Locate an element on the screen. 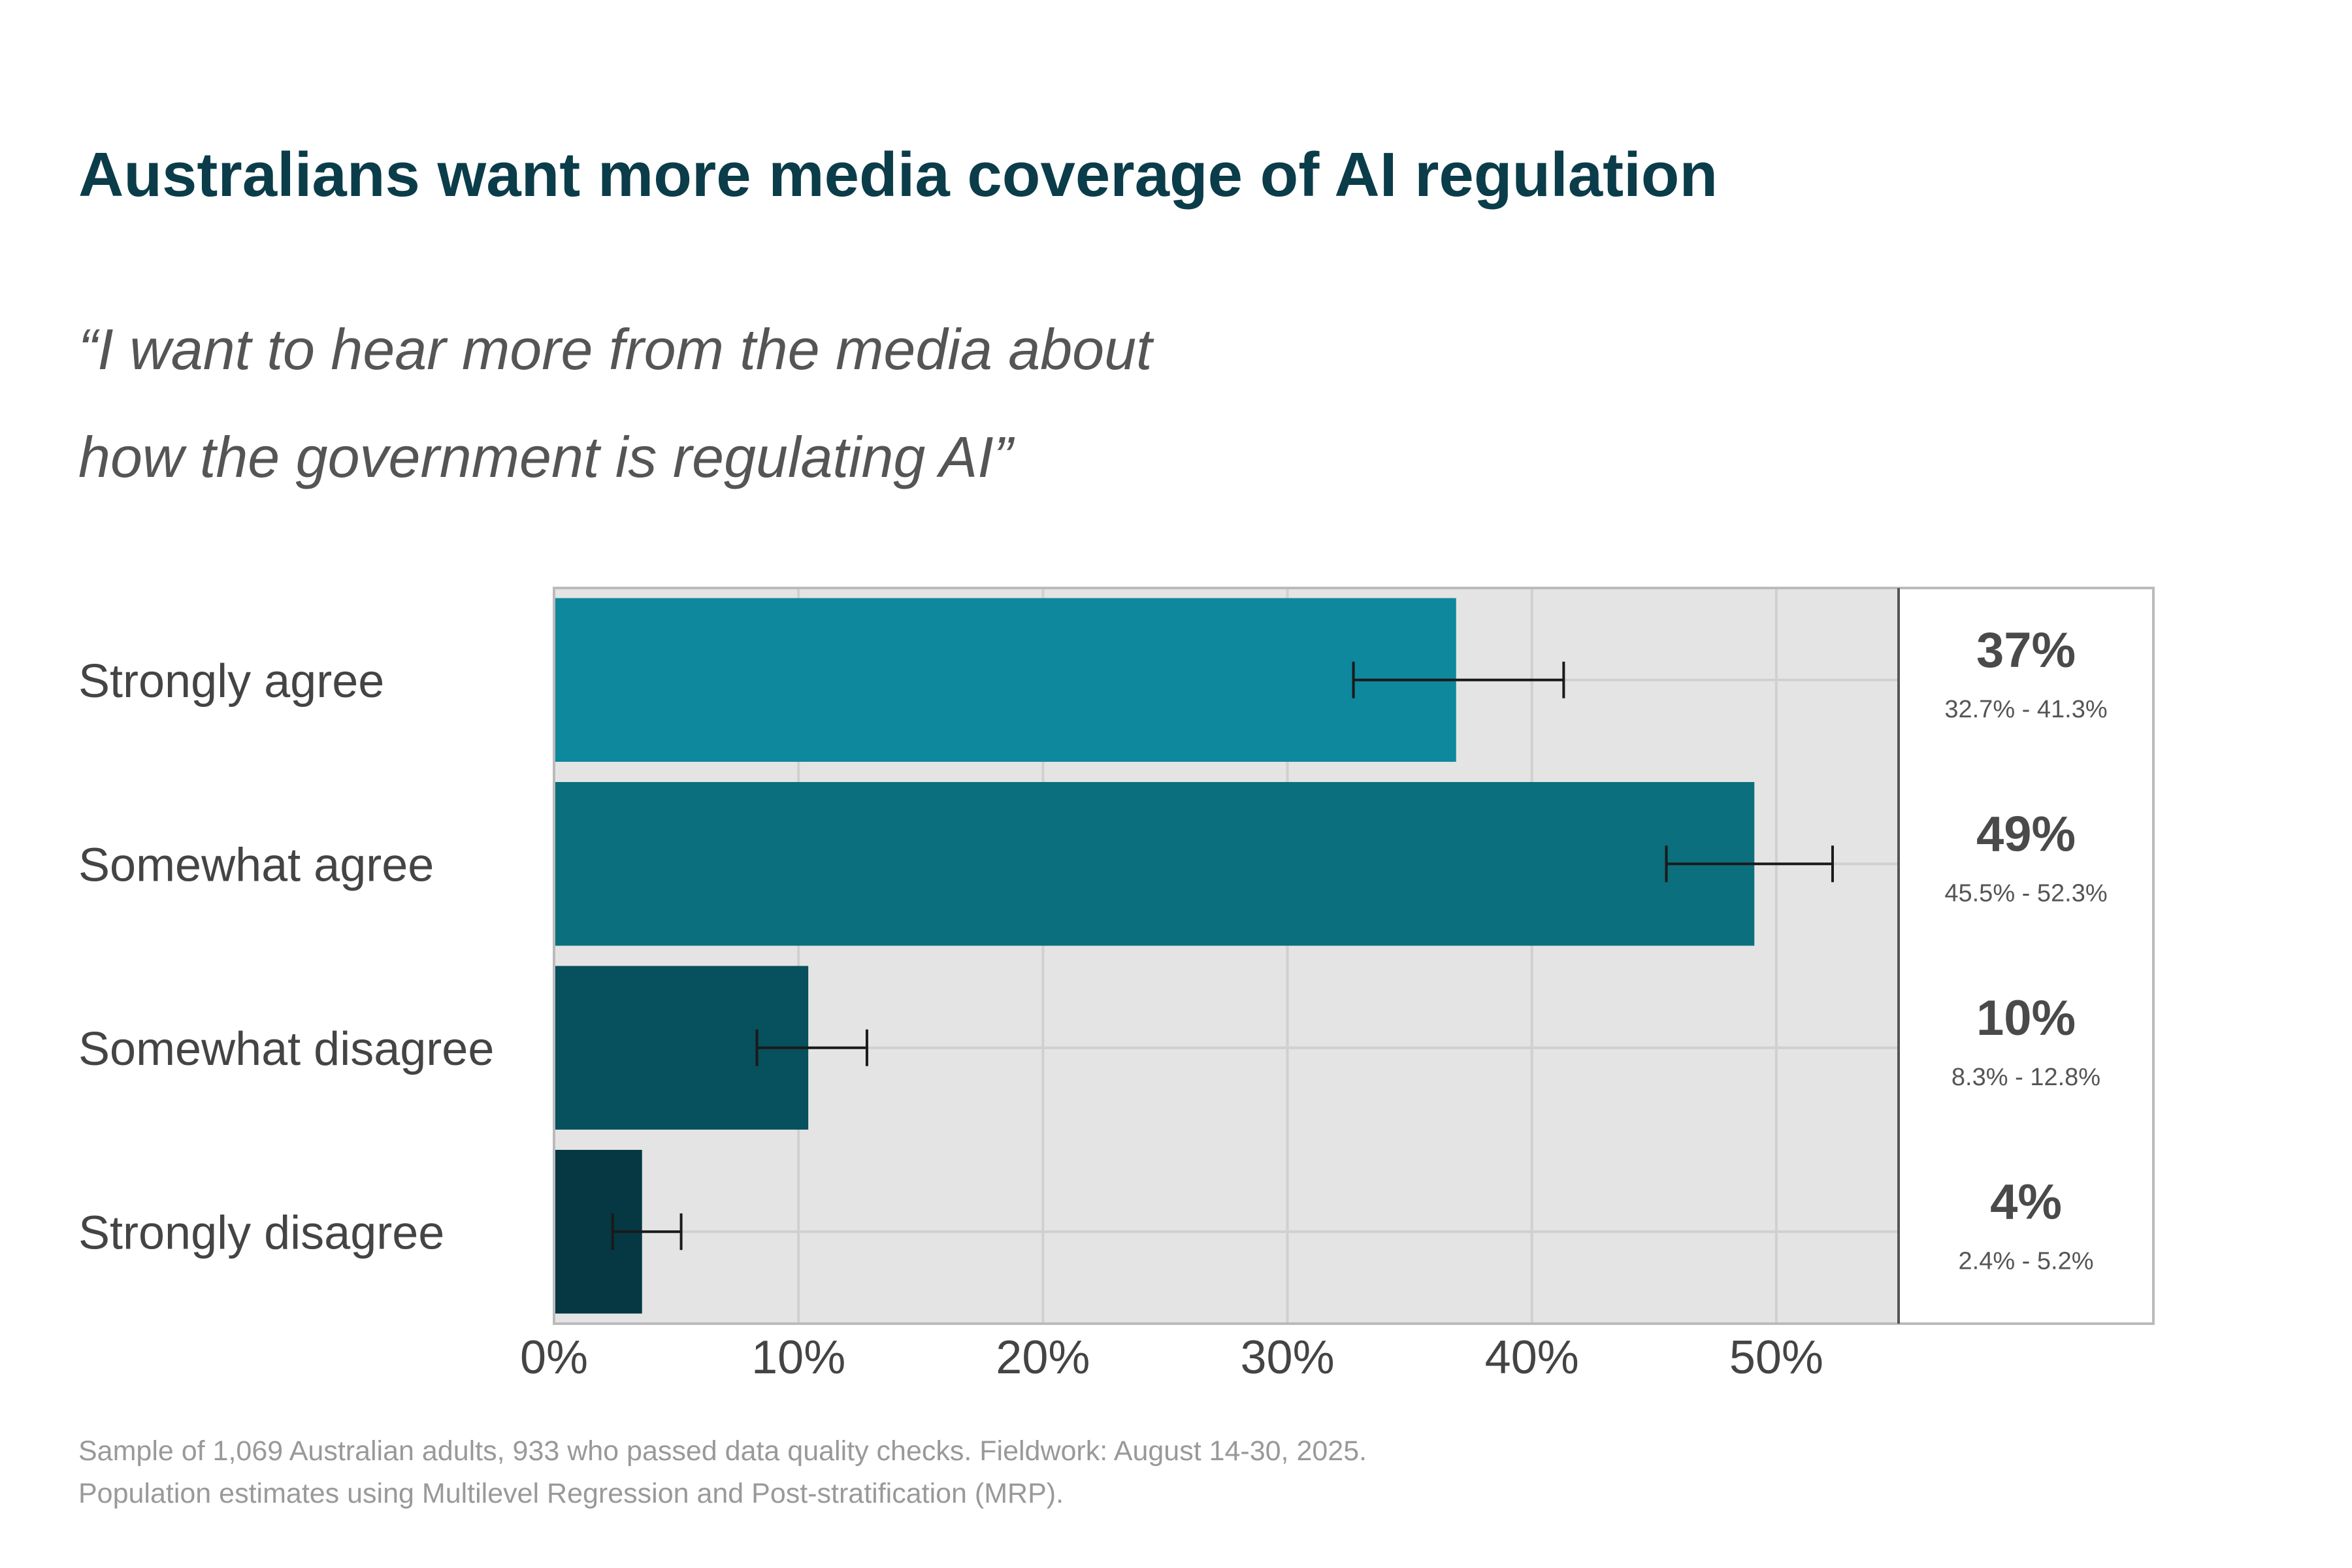 The image size is (2352, 1568). ci-label: 8.3% - 12.8% is located at coordinates (2026, 1077).